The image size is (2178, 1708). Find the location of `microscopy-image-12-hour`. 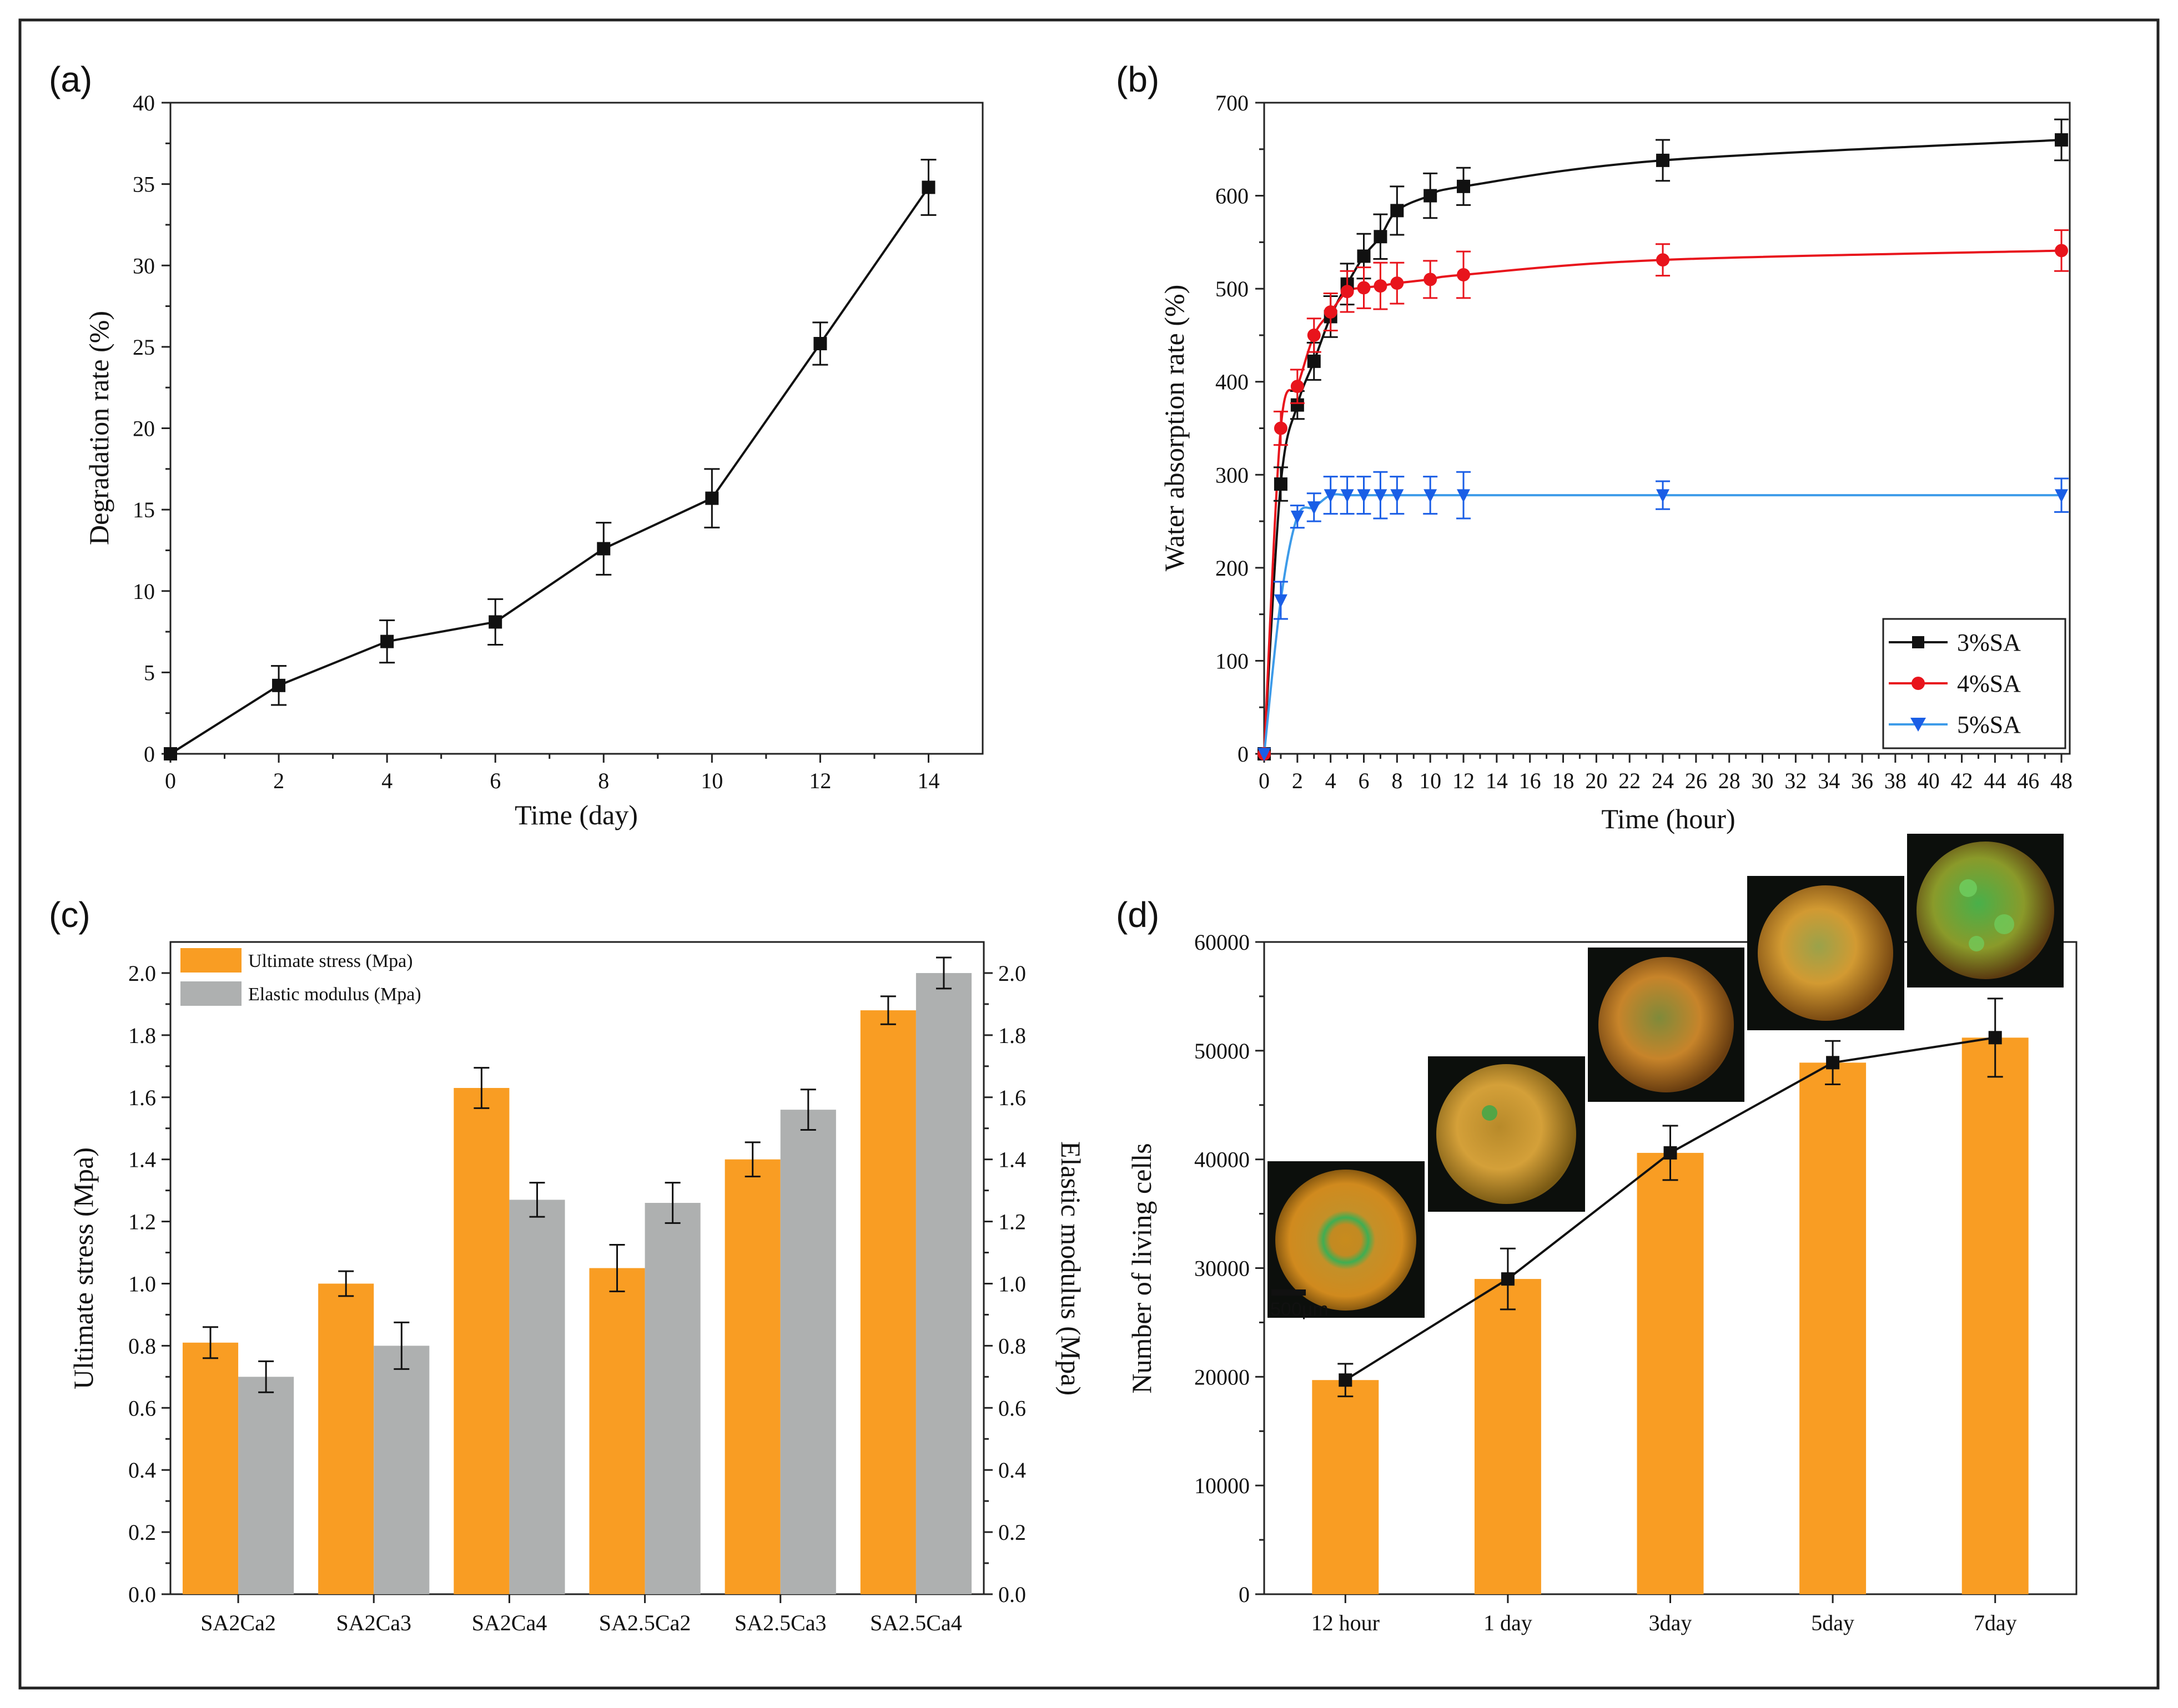

microscopy-image-12-hour is located at coordinates (1346, 1239).